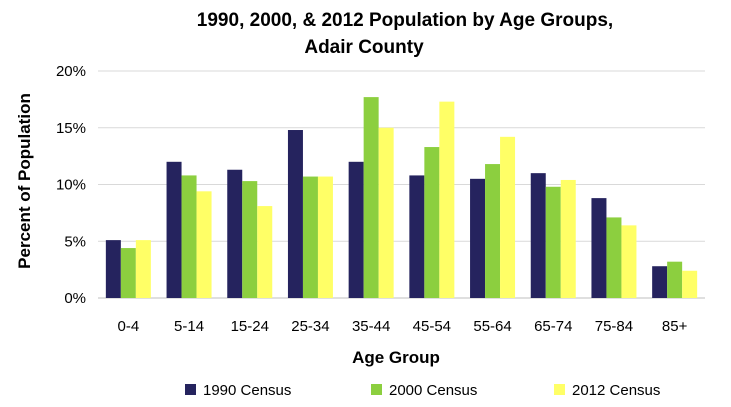 The width and height of the screenshot is (731, 407). Describe the element at coordinates (433, 390) in the screenshot. I see `legend-label: 2000 Census` at that location.